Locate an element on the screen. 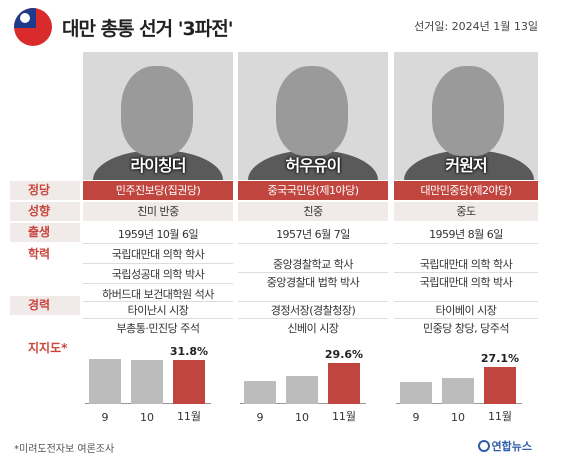 The image size is (564, 461). chart-value-label: 29.6% is located at coordinates (344, 355).